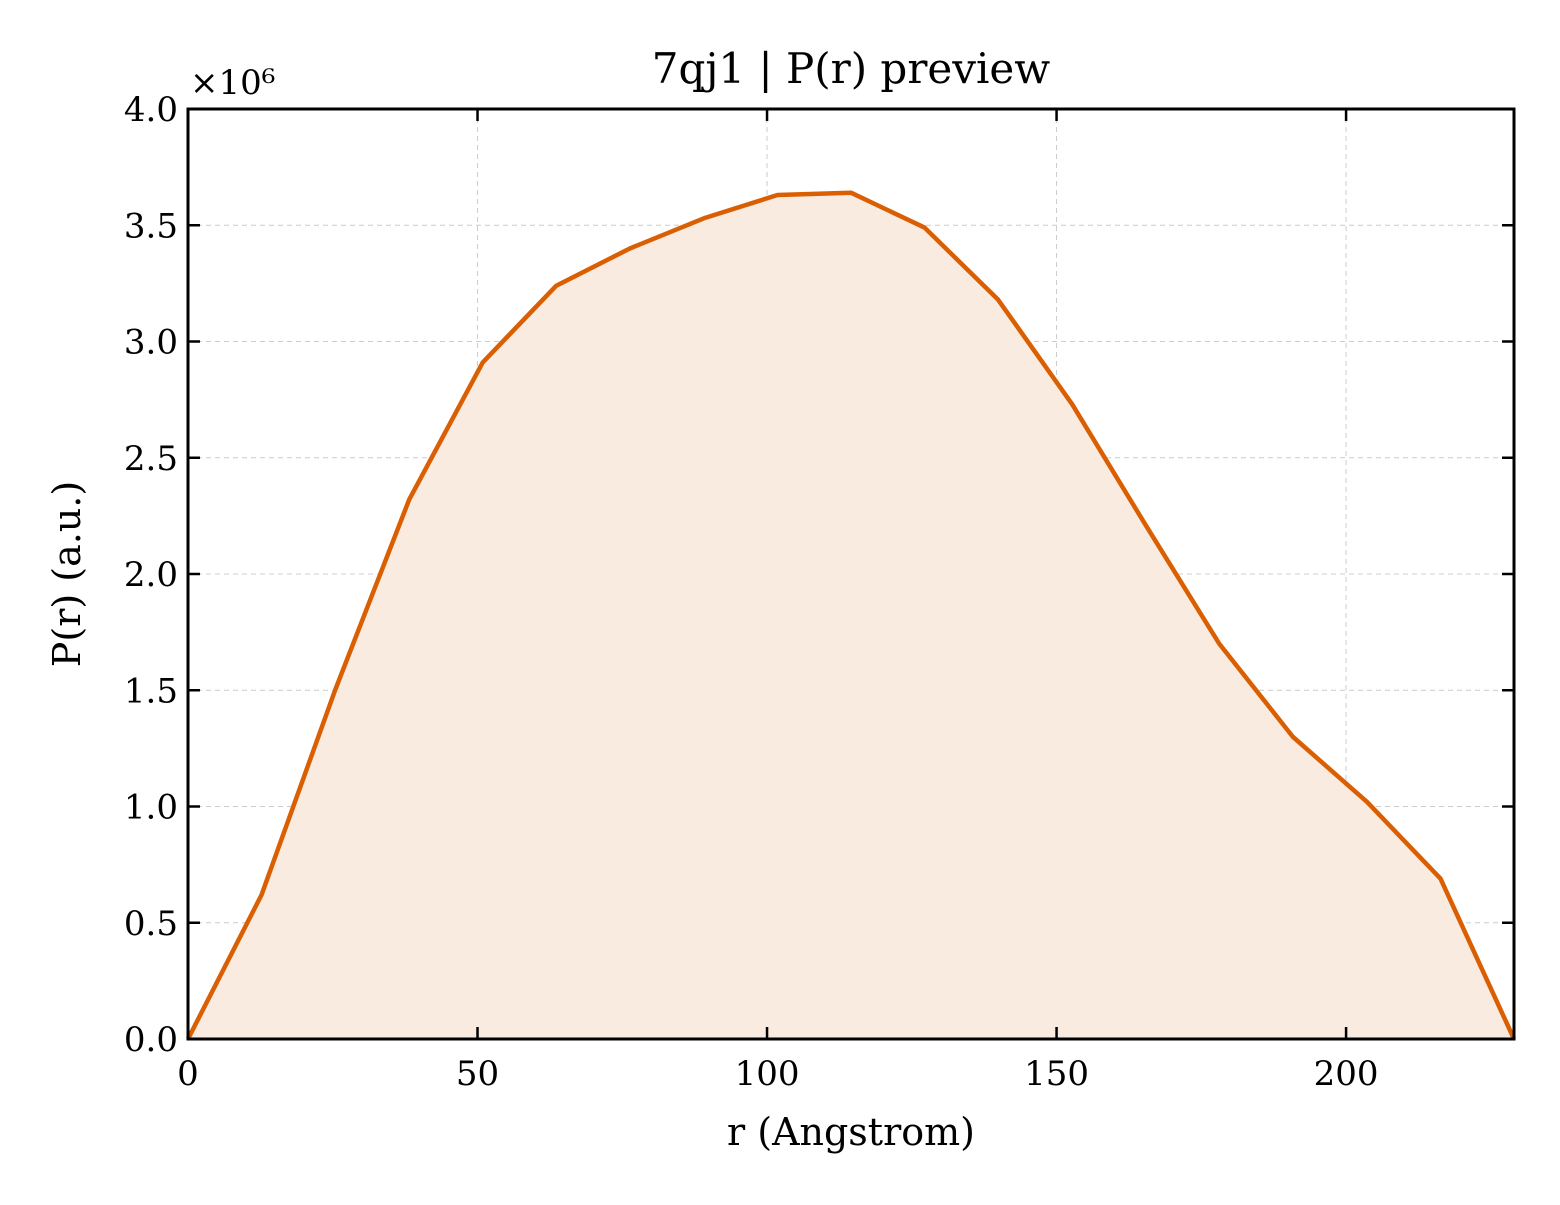 Image resolution: width=1560 pixels, height=1205 pixels. What do you see at coordinates (767, 1074) in the screenshot?
I see `x-tick-label: 100` at bounding box center [767, 1074].